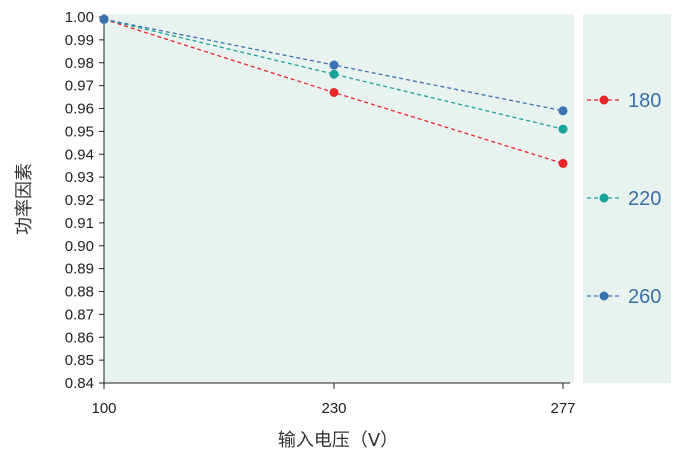  Describe the element at coordinates (79, 177) in the screenshot. I see `y-tick-label: 0.93` at that location.